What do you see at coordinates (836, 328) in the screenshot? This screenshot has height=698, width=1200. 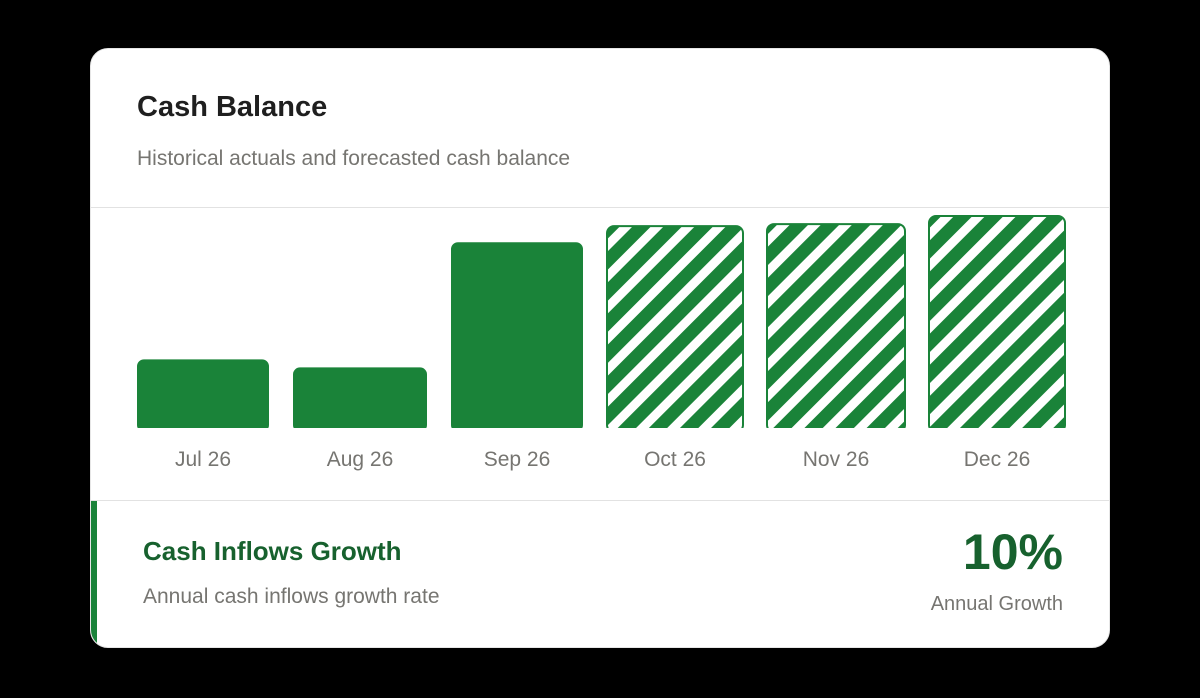 I see `bar-nov-26-forecast` at bounding box center [836, 328].